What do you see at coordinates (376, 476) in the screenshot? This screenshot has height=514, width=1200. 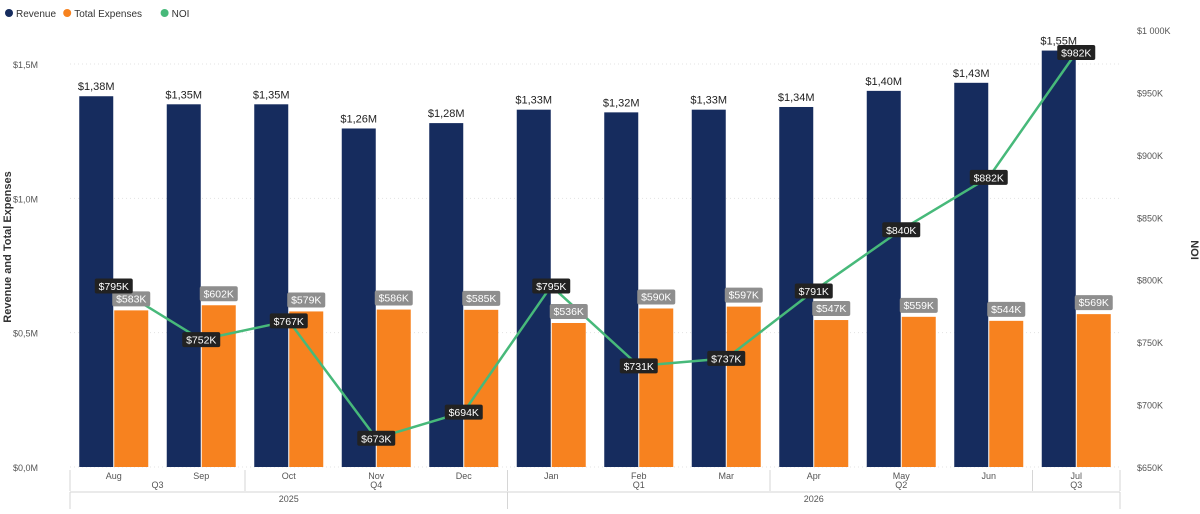 I see `x-tick-label: Nov` at bounding box center [376, 476].